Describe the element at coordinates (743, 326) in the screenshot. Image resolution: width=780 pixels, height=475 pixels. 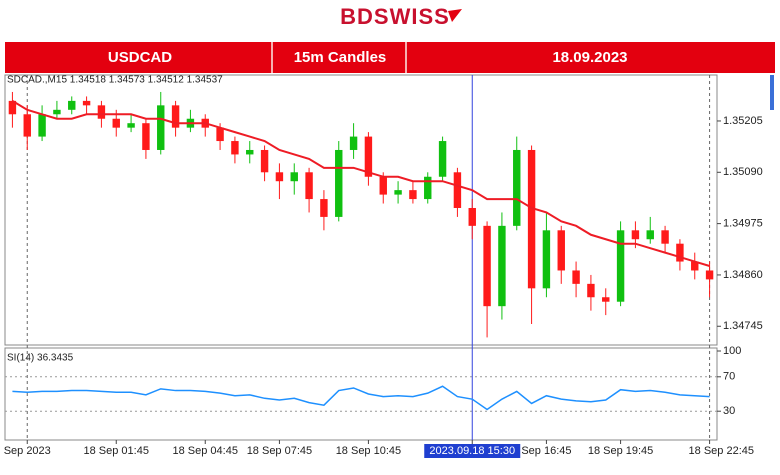
I see `y-tick-label: 1.34745` at that location.